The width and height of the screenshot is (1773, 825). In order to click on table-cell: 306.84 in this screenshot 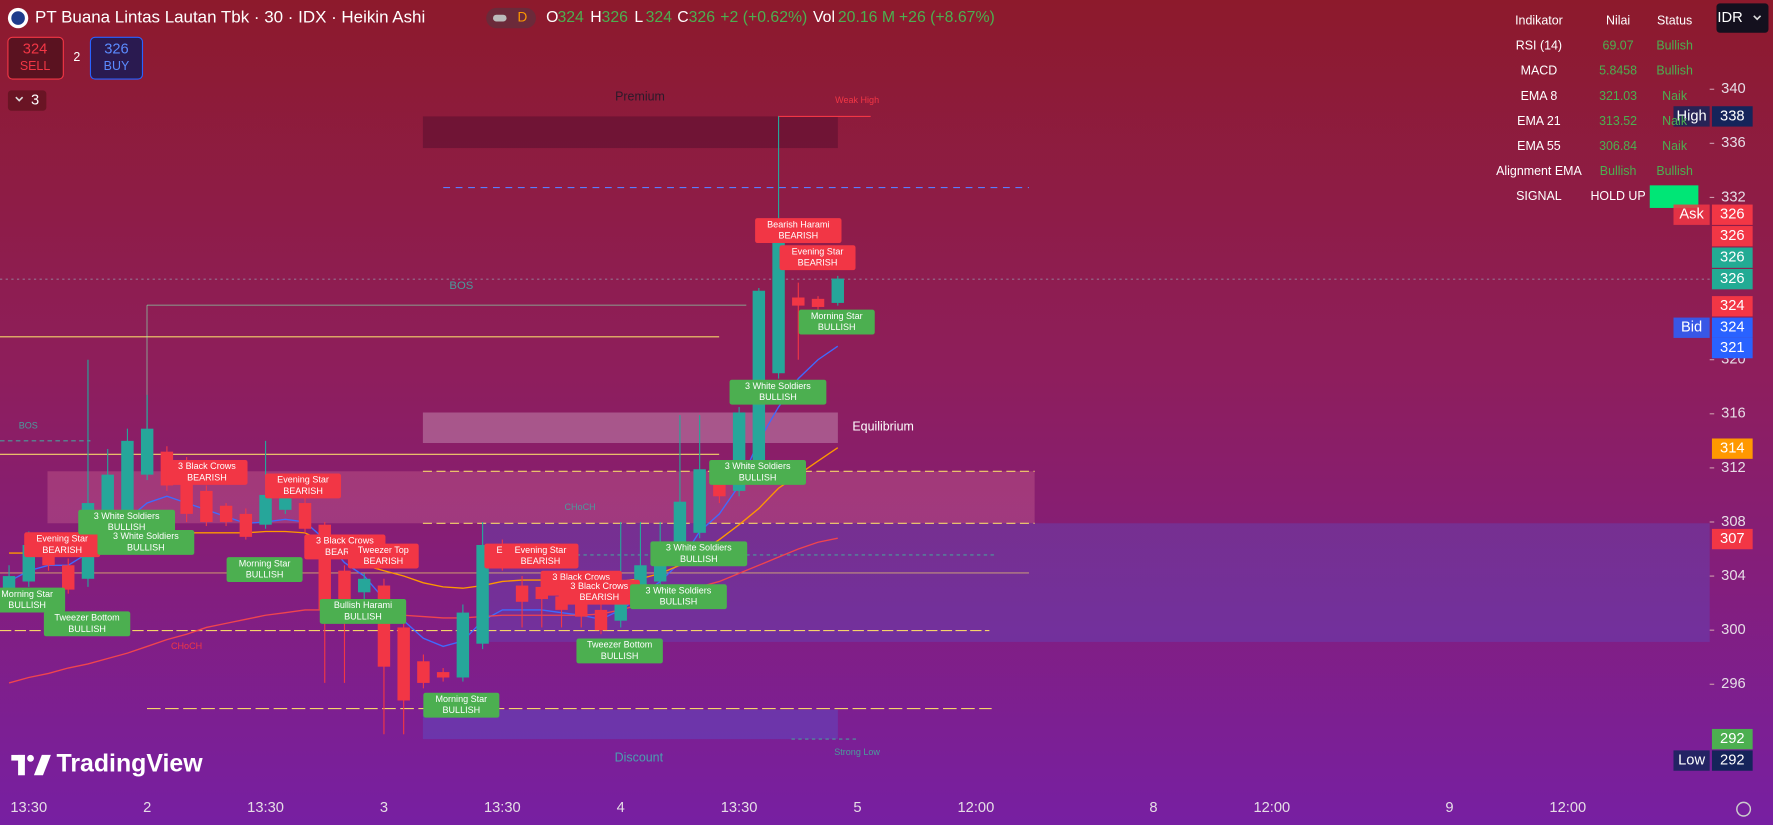, I will do `click(1618, 146)`.